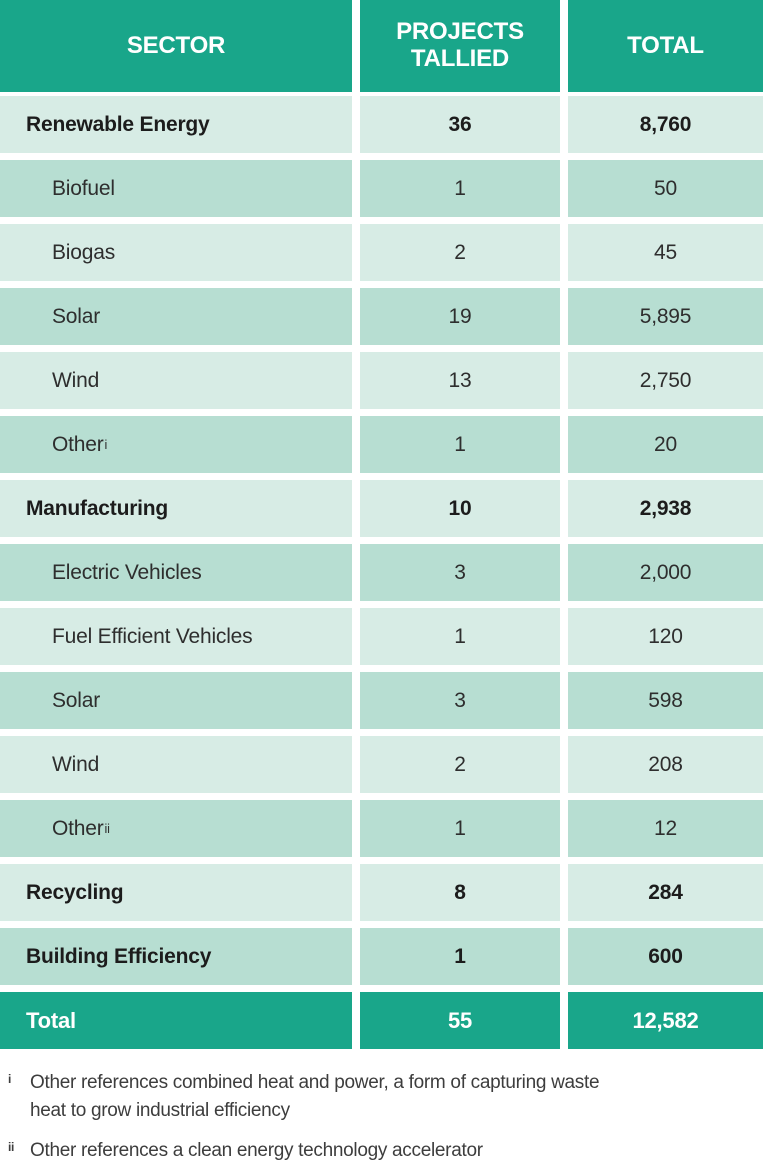 This screenshot has height=1165, width=768. I want to click on total-value: 284, so click(665, 892).